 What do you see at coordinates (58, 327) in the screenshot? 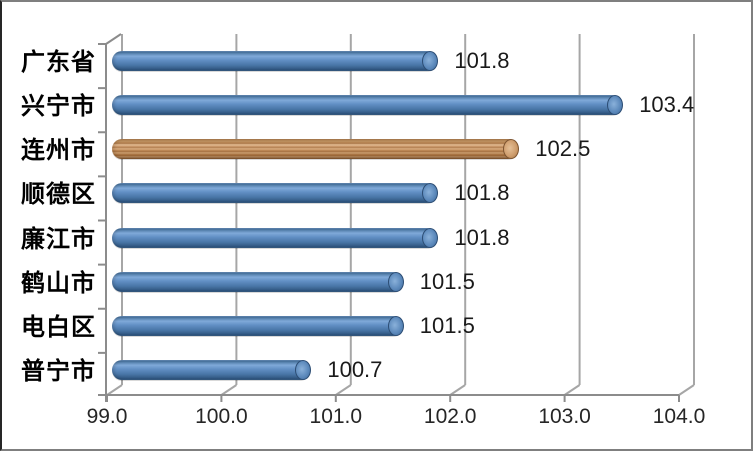
I see `category-label: 电白区` at bounding box center [58, 327].